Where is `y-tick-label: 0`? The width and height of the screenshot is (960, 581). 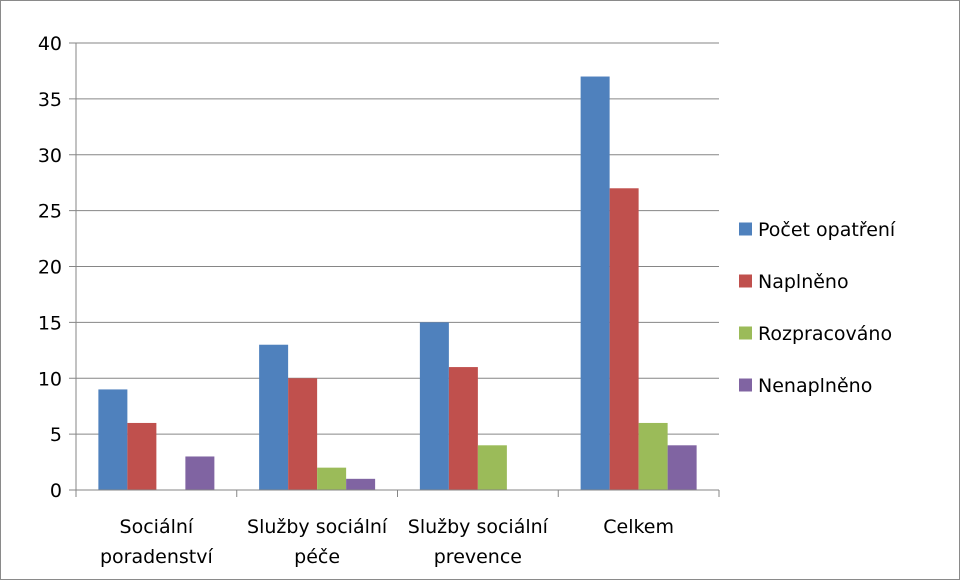 y-tick-label: 0 is located at coordinates (56, 491).